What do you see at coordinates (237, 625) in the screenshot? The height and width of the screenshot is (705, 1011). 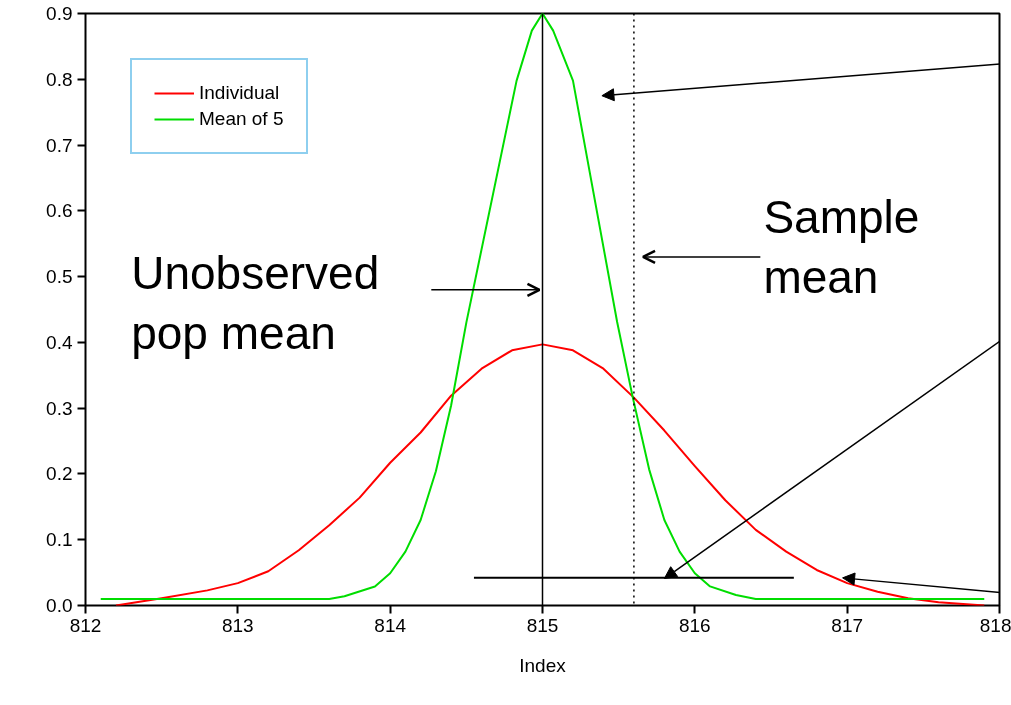 I see `x-tick-label: 813` at bounding box center [237, 625].